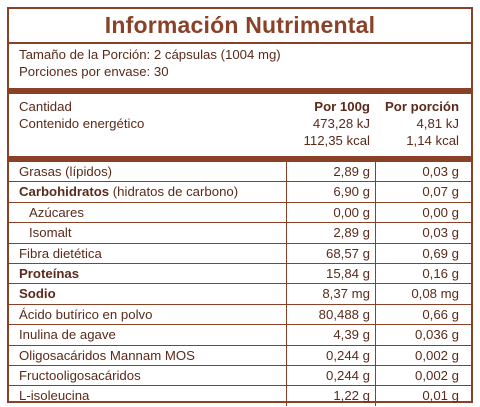  What do you see at coordinates (341, 123) in the screenshot?
I see `energy-kj-100g: 473,28 kJ` at bounding box center [341, 123].